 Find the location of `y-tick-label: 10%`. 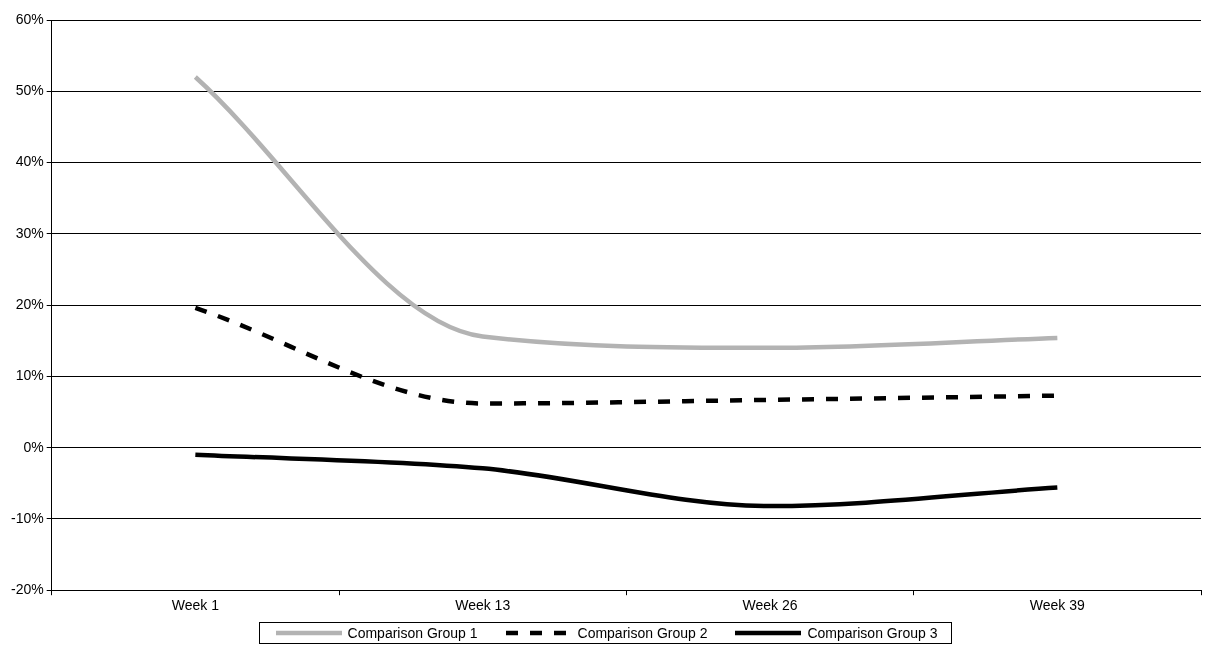

y-tick-label: 10% is located at coordinates (29, 375).